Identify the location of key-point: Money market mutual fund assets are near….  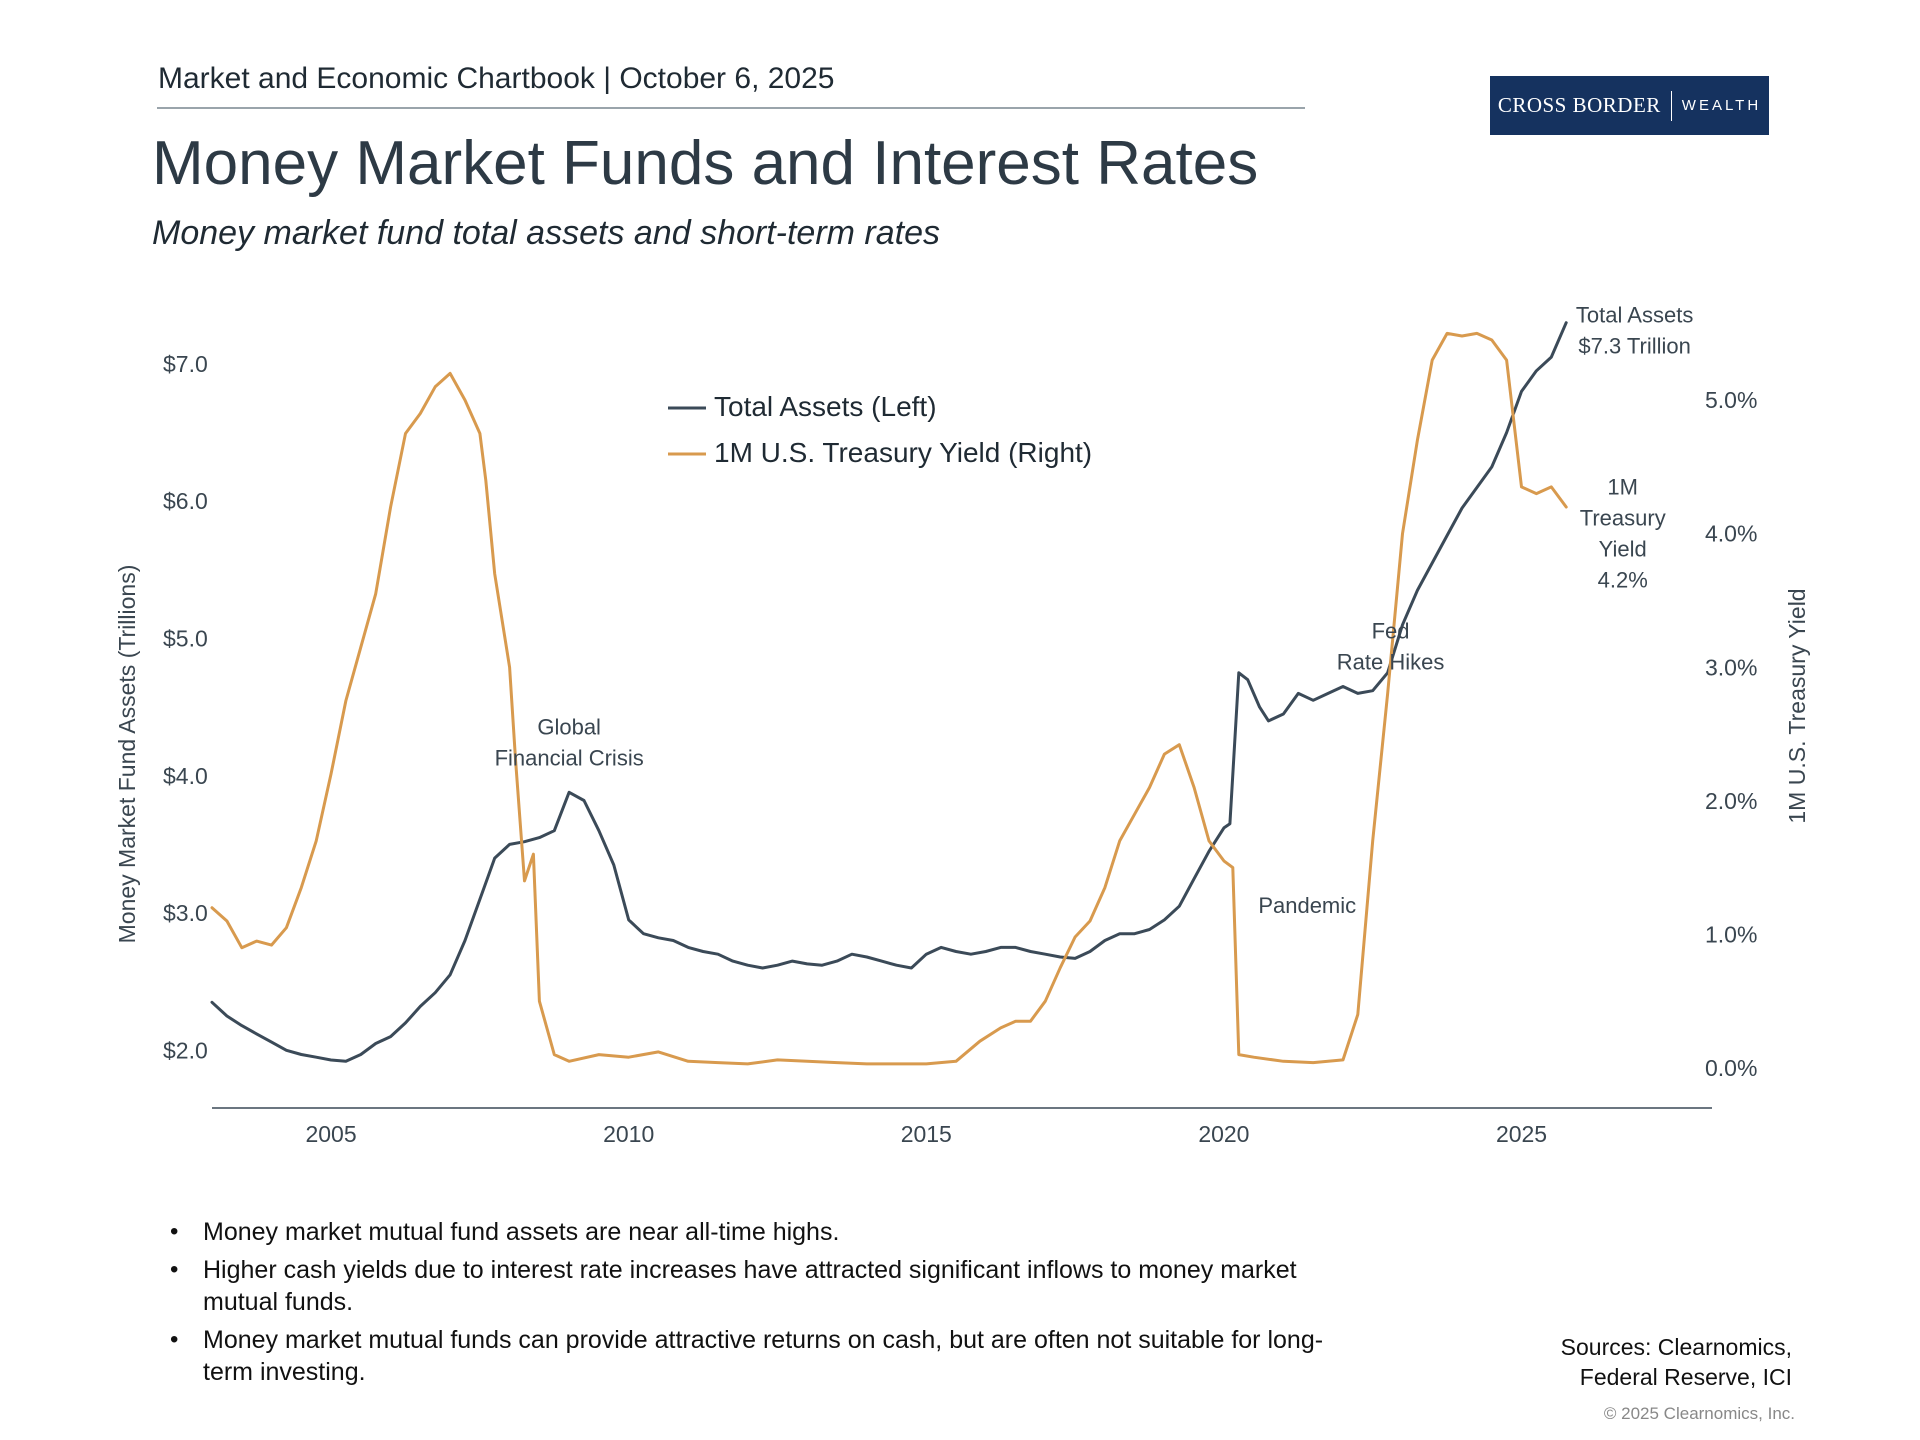
(770, 1232).